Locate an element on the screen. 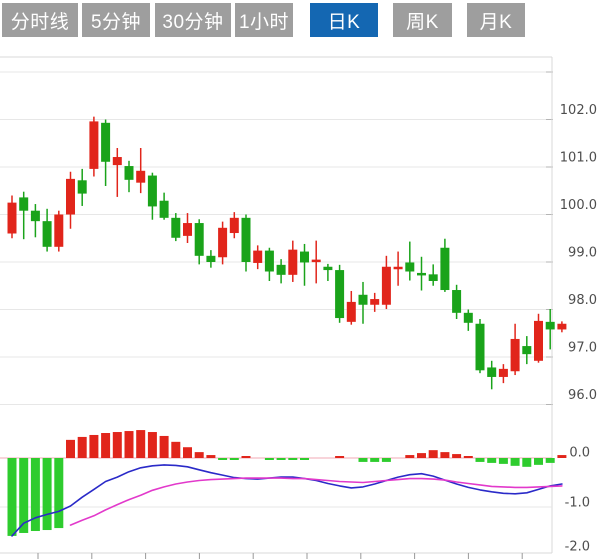 Image resolution: width=604 pixels, height=559 pixels. price-axis-label: 97.0 is located at coordinates (582, 348).